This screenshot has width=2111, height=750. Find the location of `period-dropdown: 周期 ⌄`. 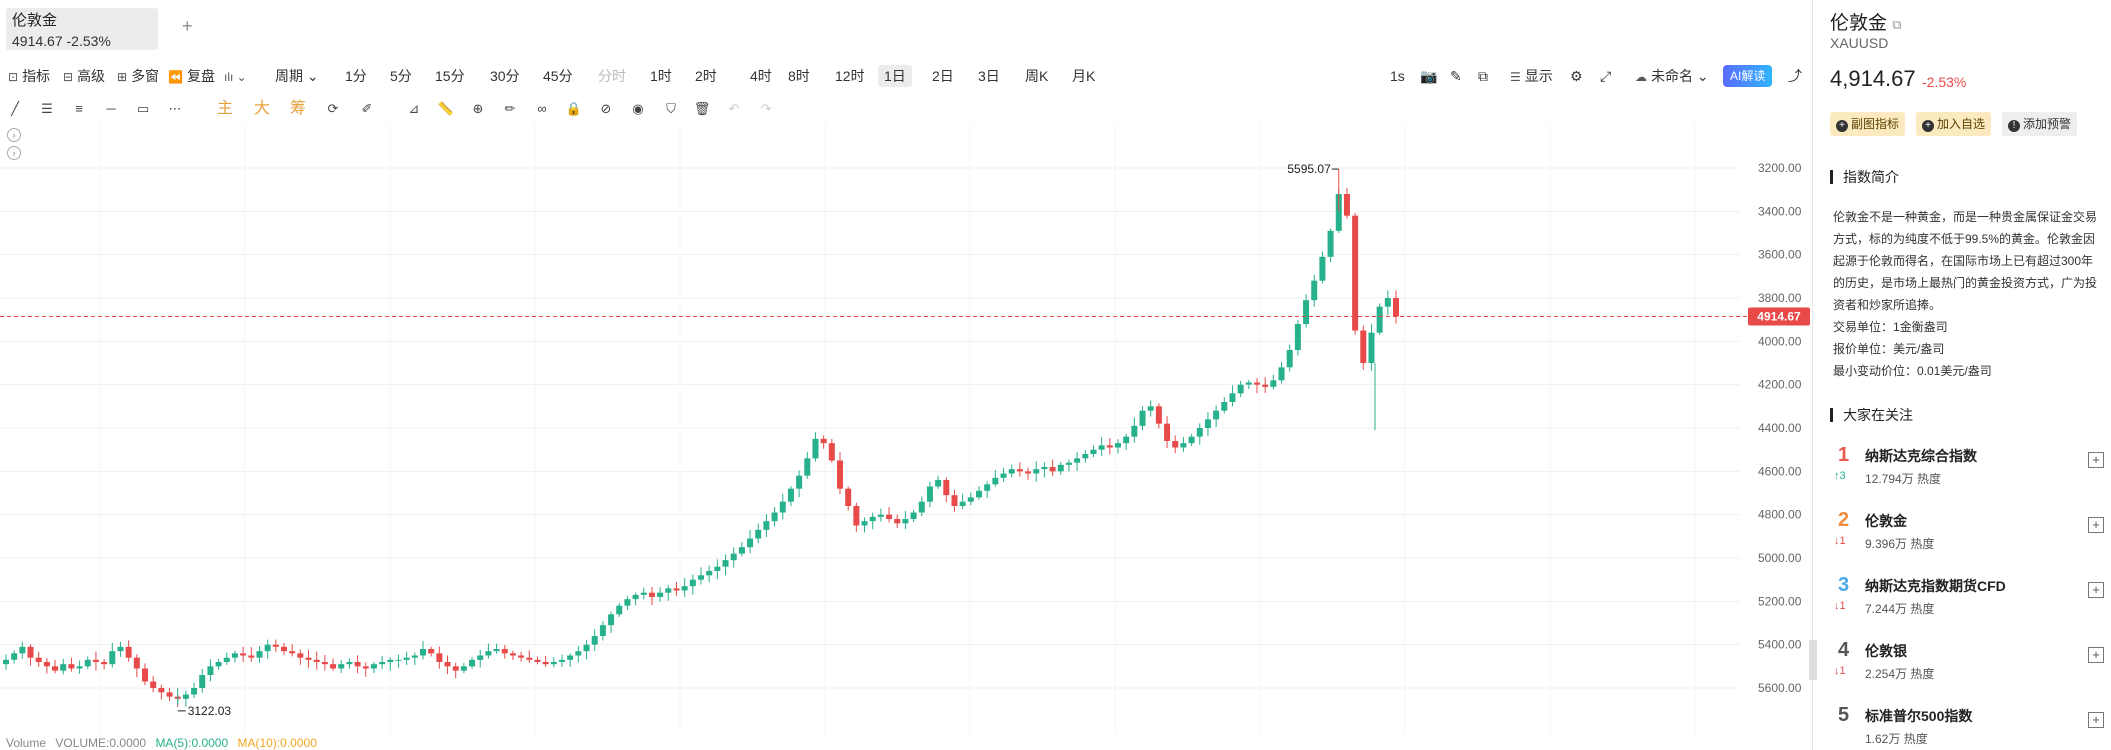

period-dropdown: 周期 ⌄ is located at coordinates (297, 76).